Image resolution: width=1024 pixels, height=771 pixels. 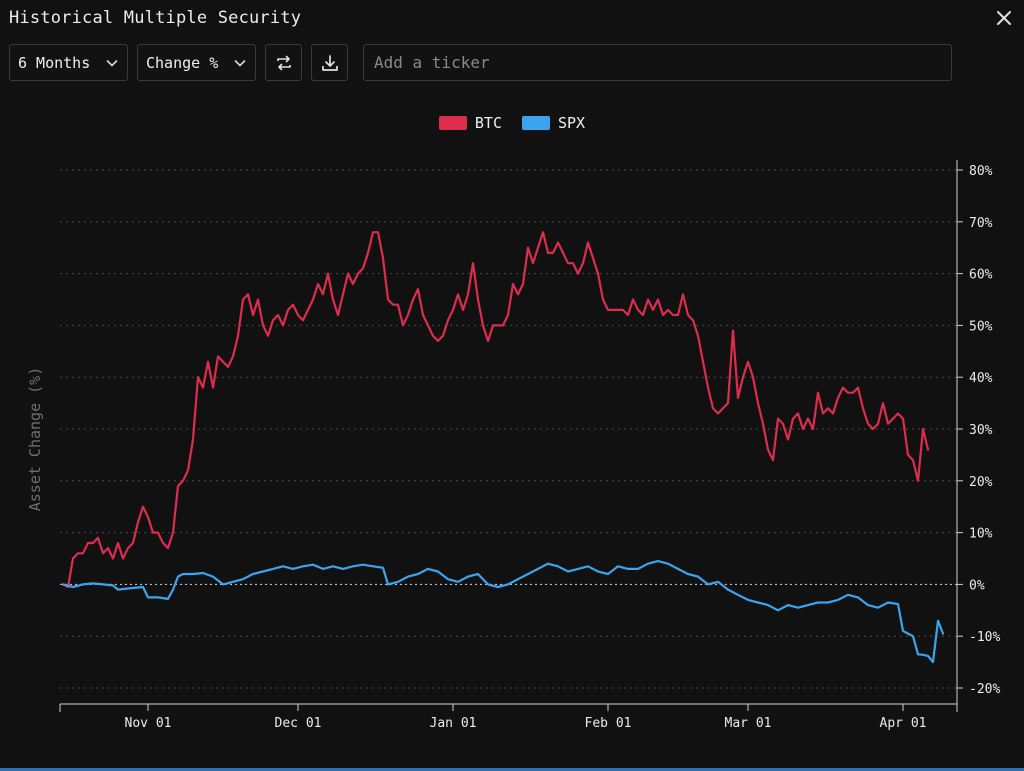 I want to click on y-tick-label: 10%, so click(x=981, y=534).